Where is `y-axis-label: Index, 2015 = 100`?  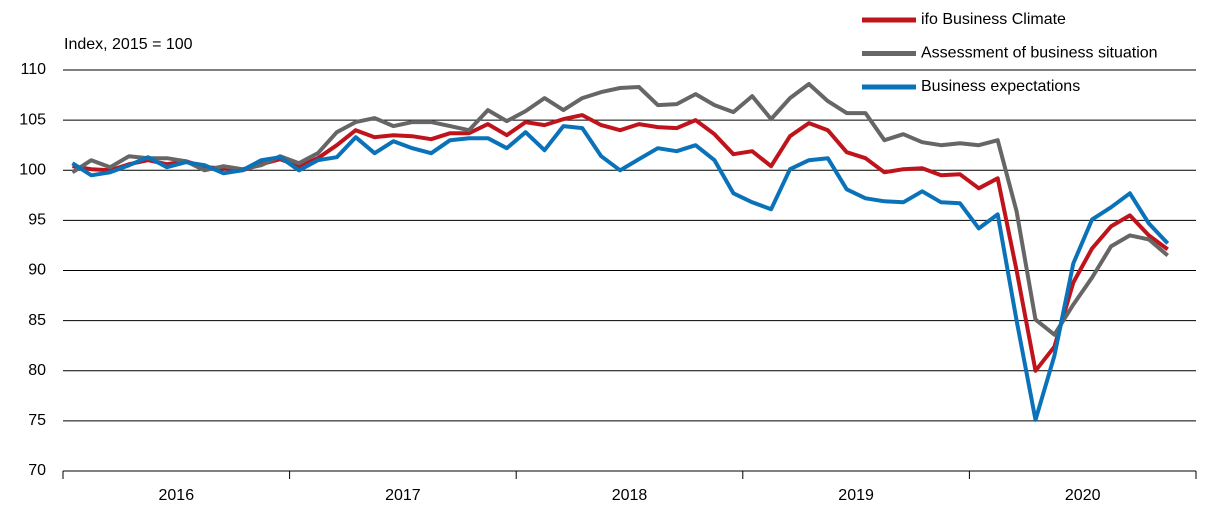
y-axis-label: Index, 2015 = 100 is located at coordinates (128, 44).